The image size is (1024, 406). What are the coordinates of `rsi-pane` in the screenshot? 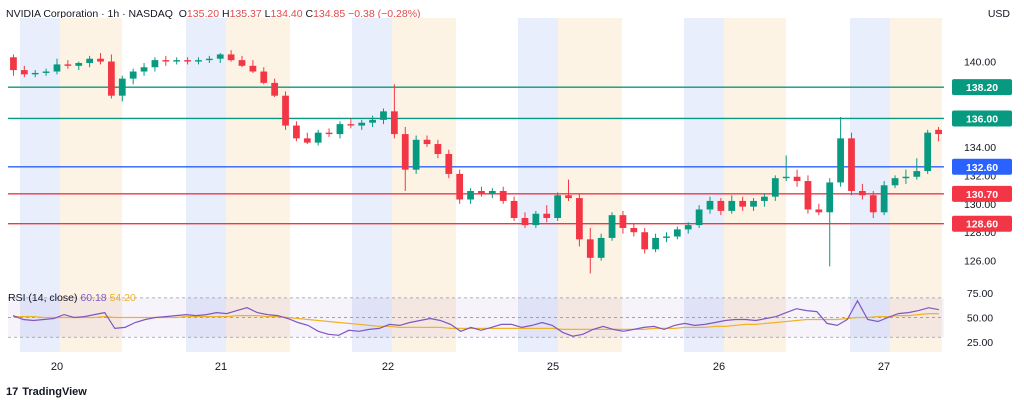 It's located at (476, 317).